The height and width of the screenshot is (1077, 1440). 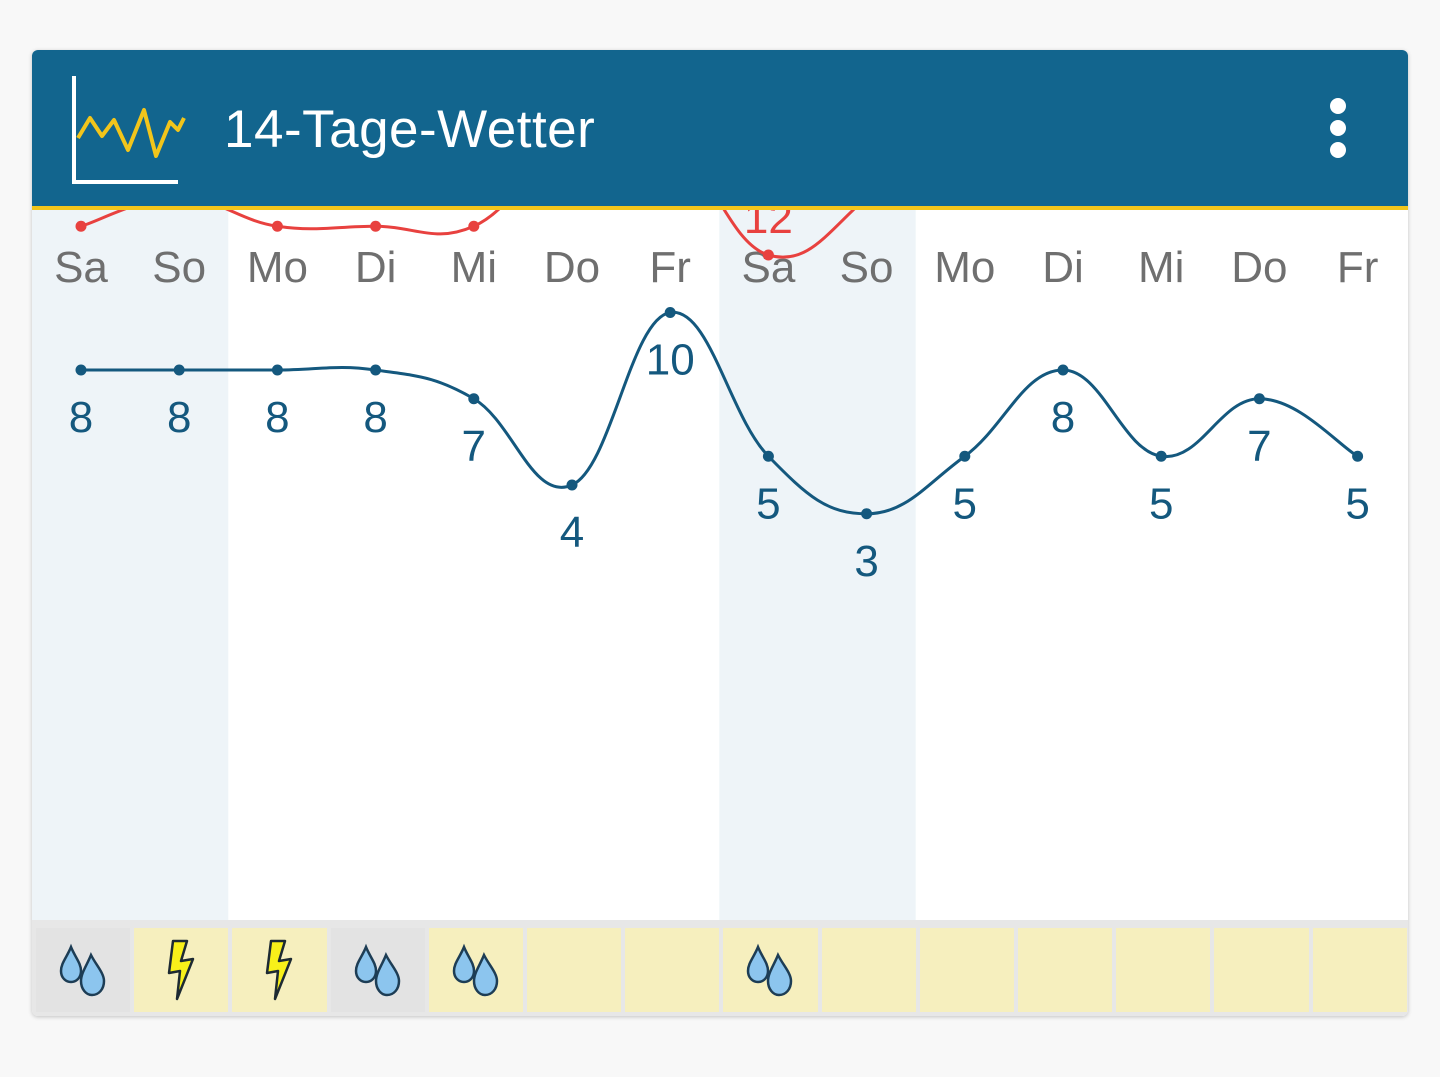 I want to click on more-vertical-icon, so click(x=1338, y=106).